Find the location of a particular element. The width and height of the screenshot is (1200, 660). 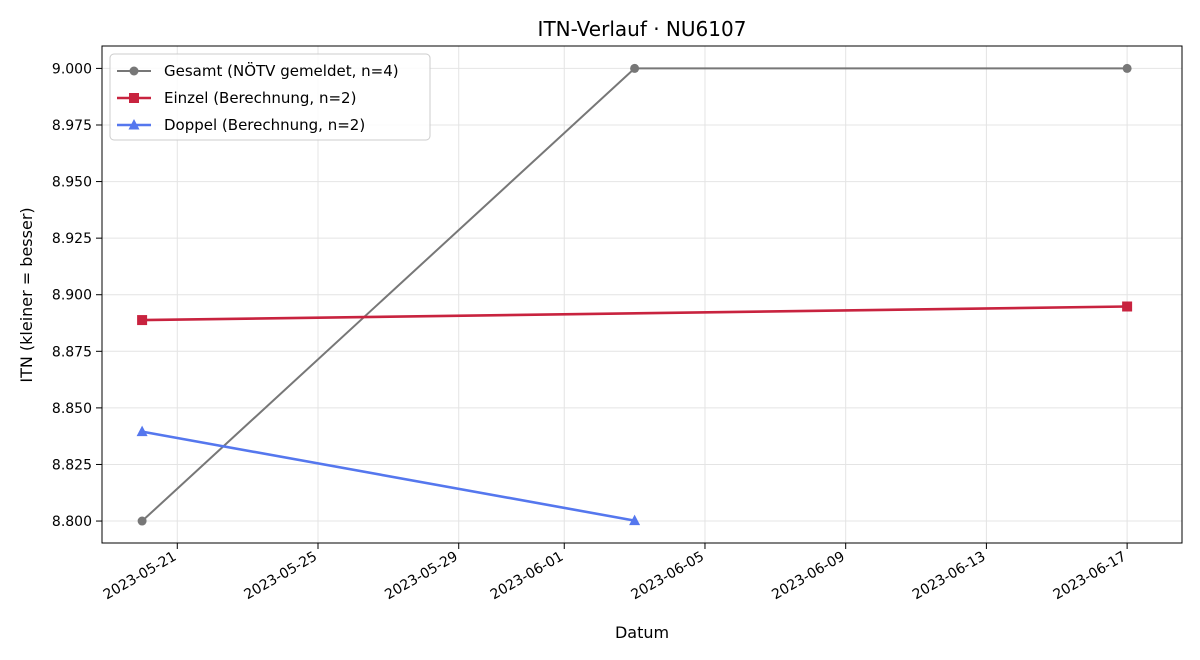

y-tick-label: 9.000 is located at coordinates (72, 69).